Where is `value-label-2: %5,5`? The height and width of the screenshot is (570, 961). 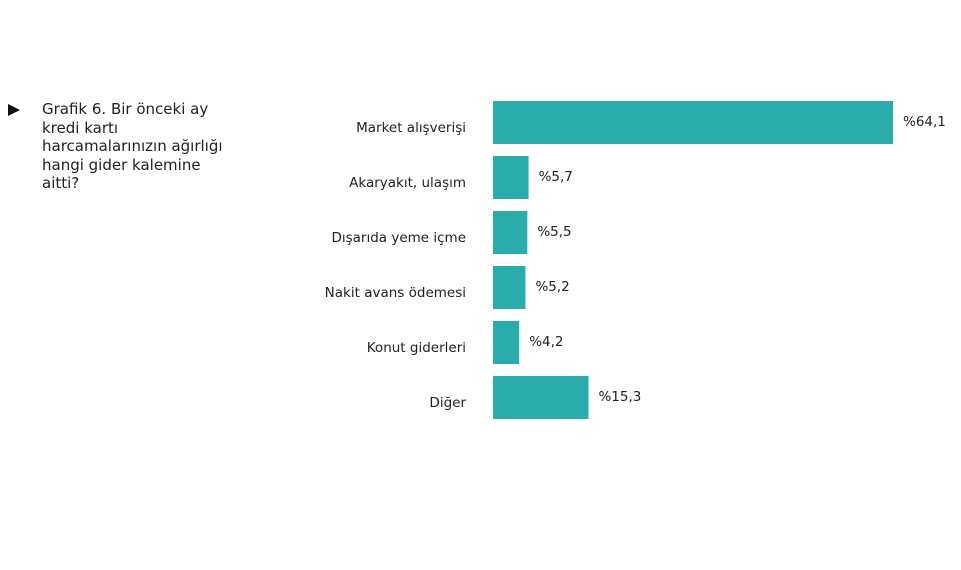
value-label-2: %5,5 is located at coordinates (554, 232).